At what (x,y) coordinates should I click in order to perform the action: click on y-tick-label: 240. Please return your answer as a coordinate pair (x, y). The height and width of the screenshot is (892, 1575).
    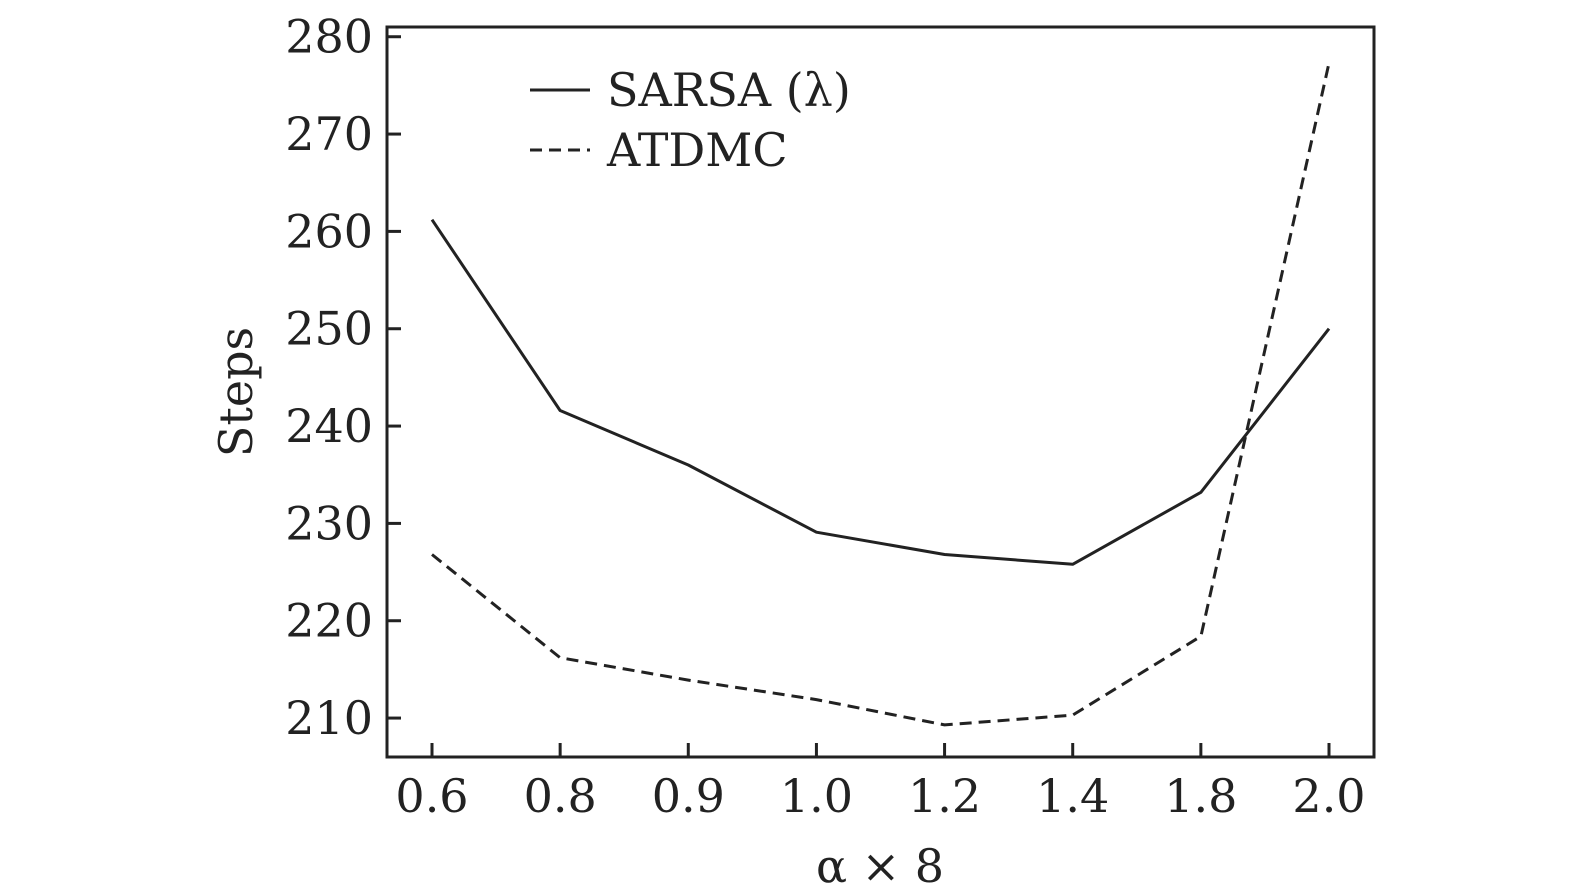
    Looking at the image, I should click on (329, 426).